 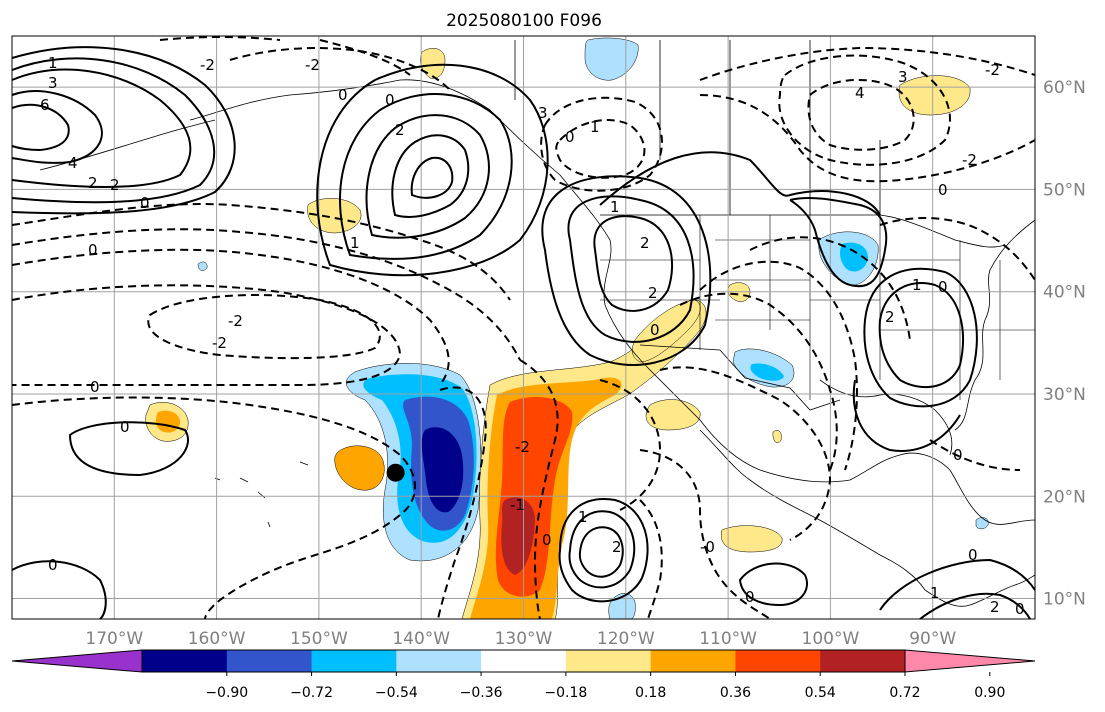 I want to click on colorbar-tick-label: 0.72, so click(x=904, y=693).